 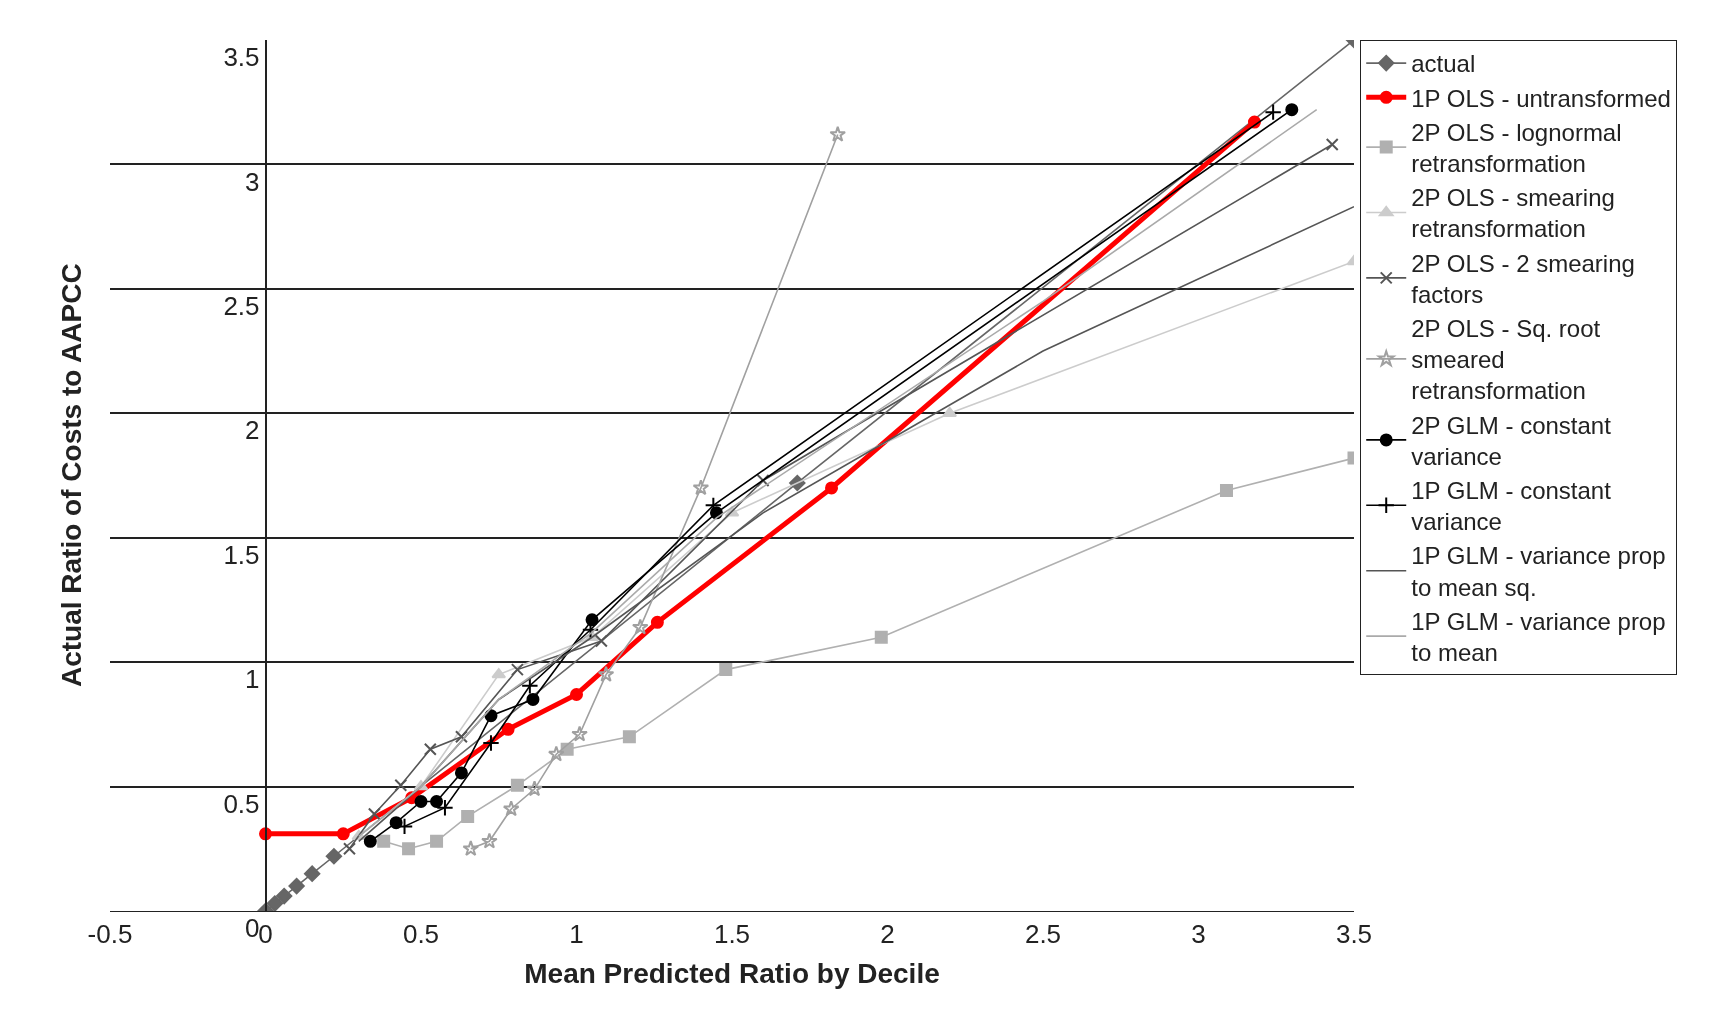 I want to click on y-tick-label: 0.5, so click(x=241, y=803).